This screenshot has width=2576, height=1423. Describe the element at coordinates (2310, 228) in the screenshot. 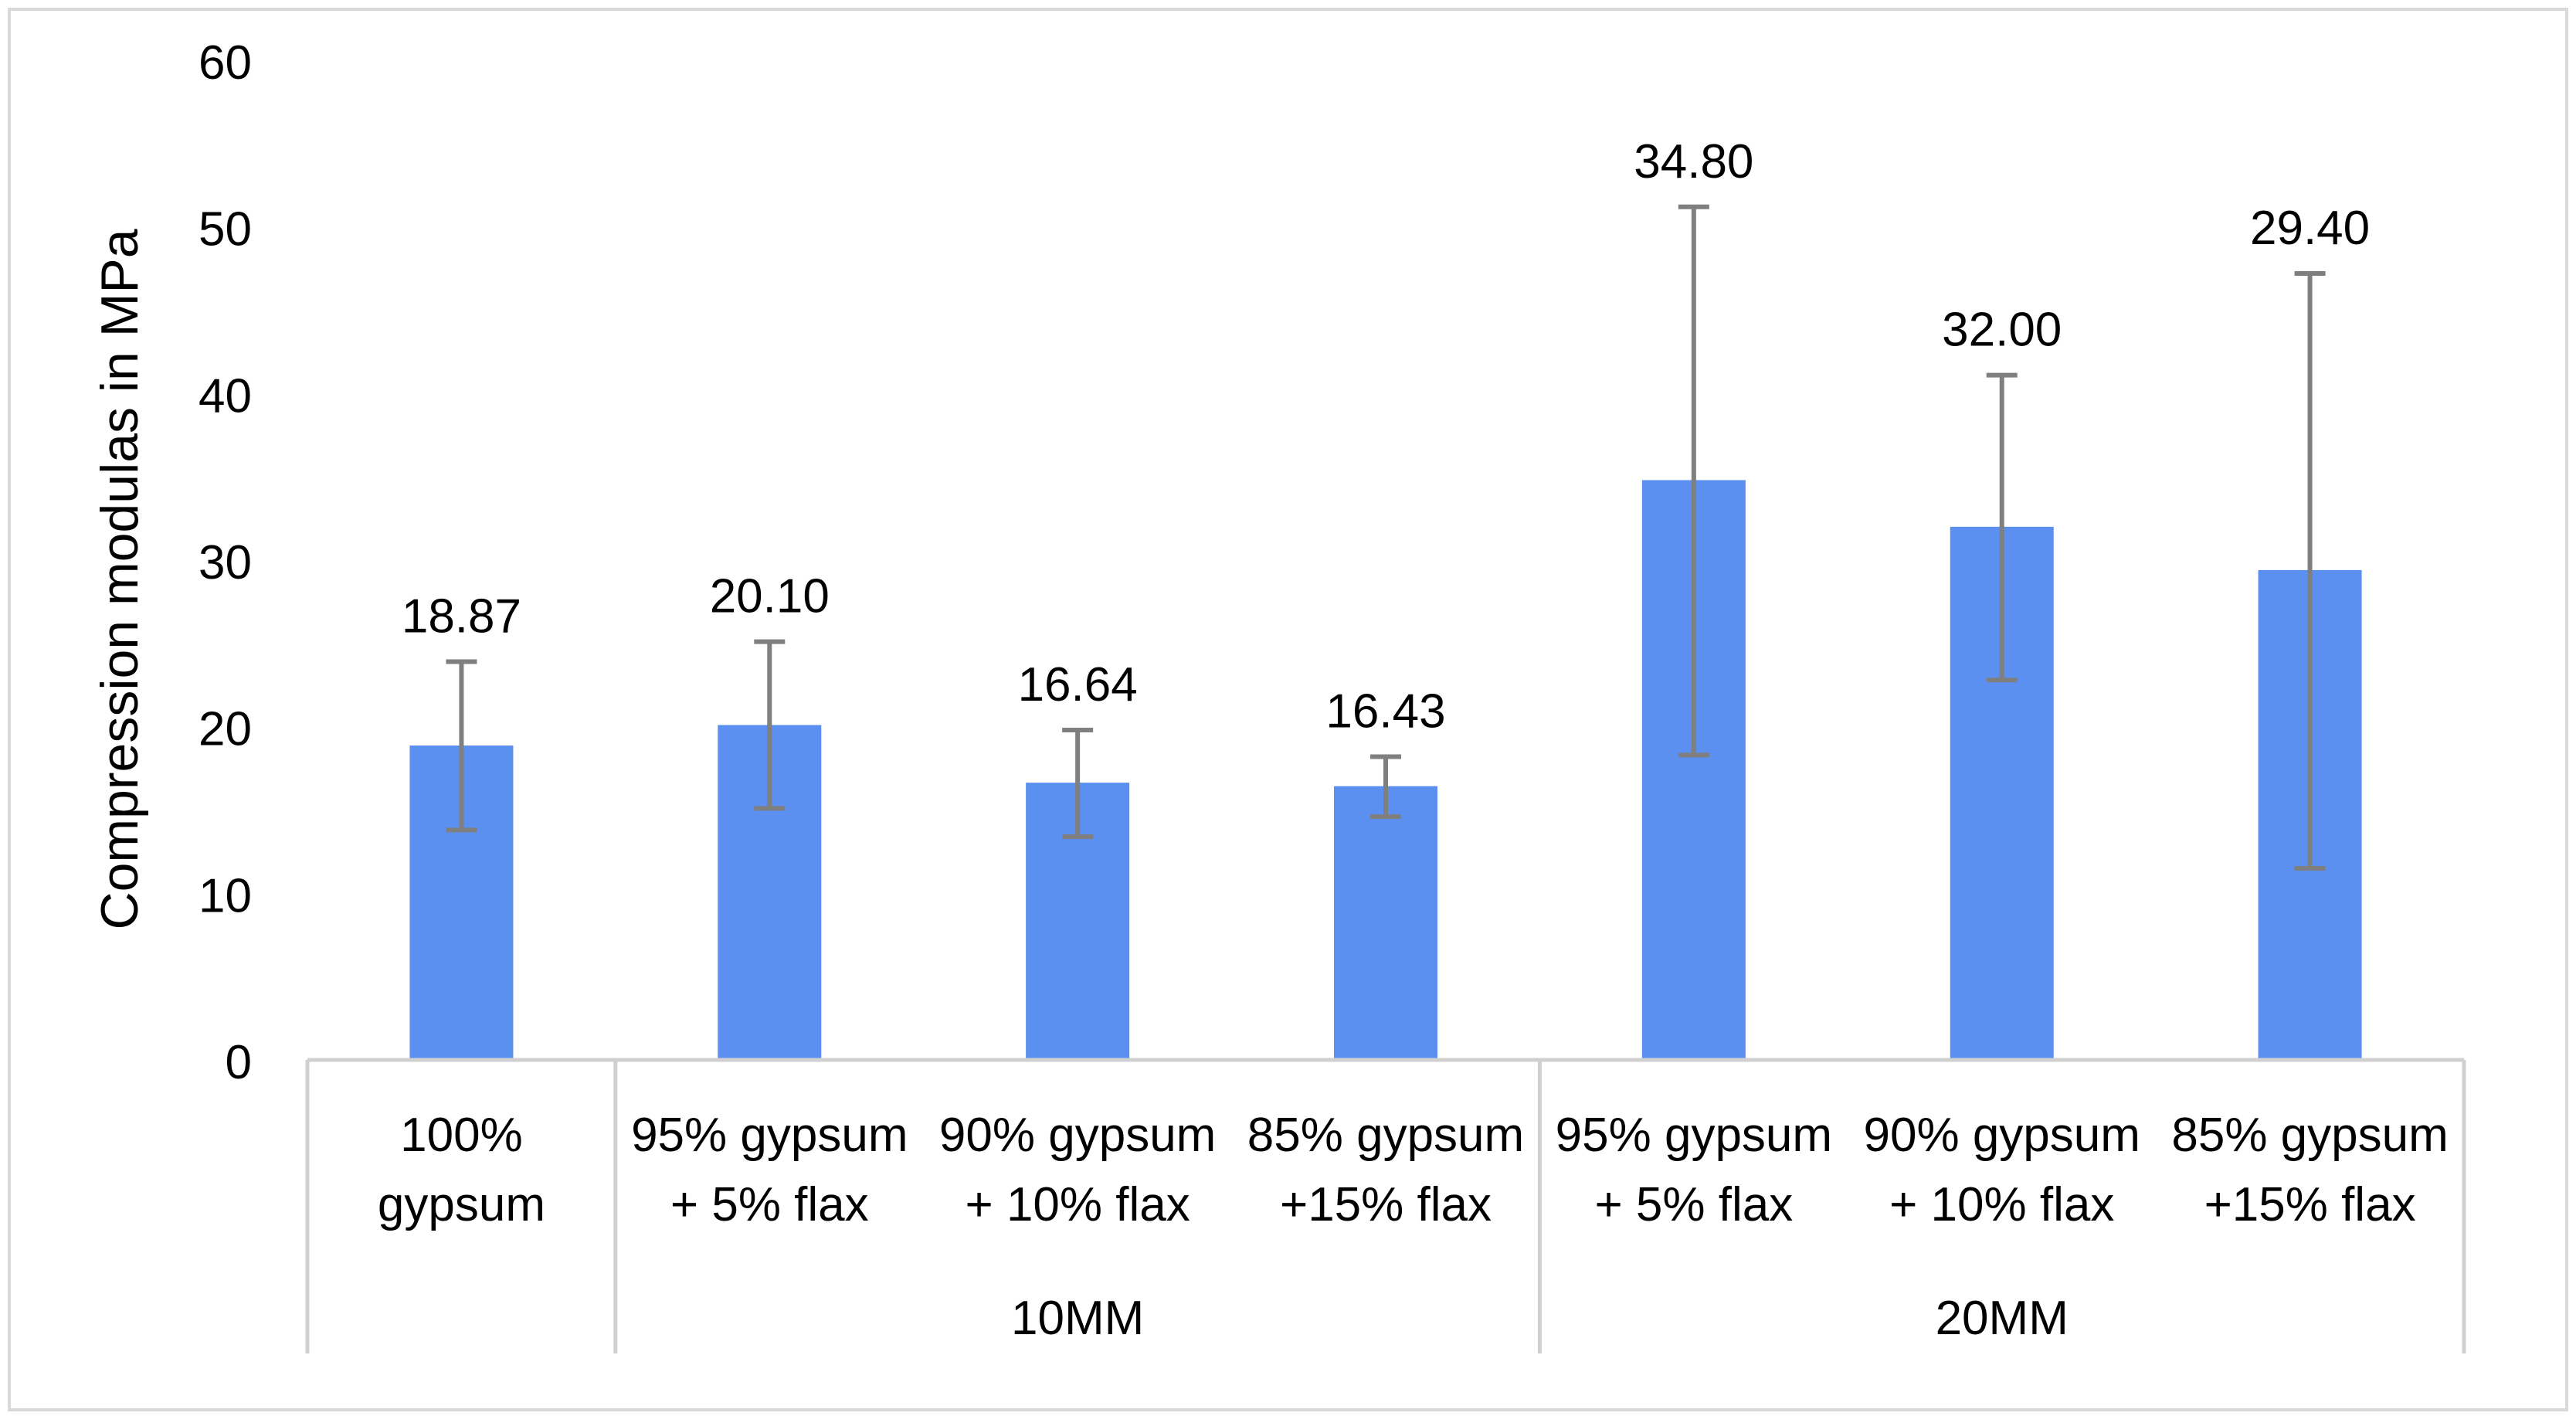

I see `data-label: 29.40` at that location.